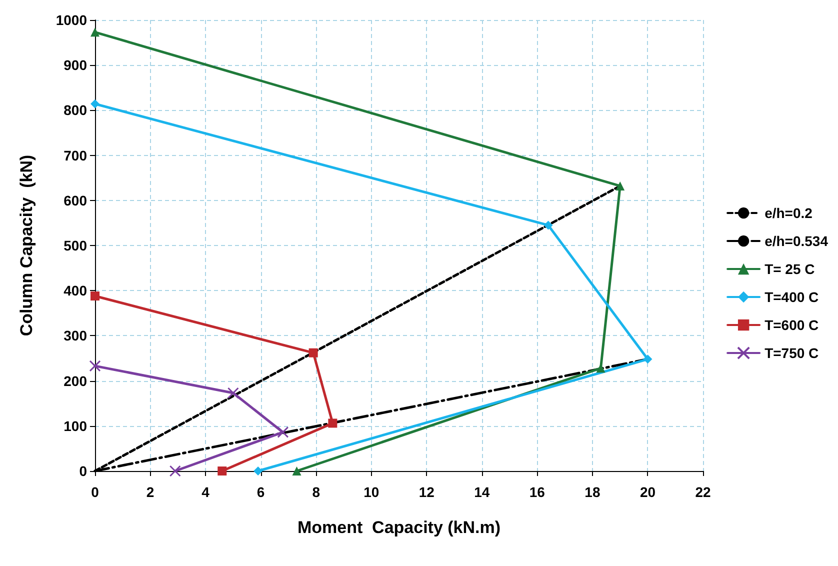 This screenshot has height=566, width=838. I want to click on y-tick-label: 800, so click(76, 110).